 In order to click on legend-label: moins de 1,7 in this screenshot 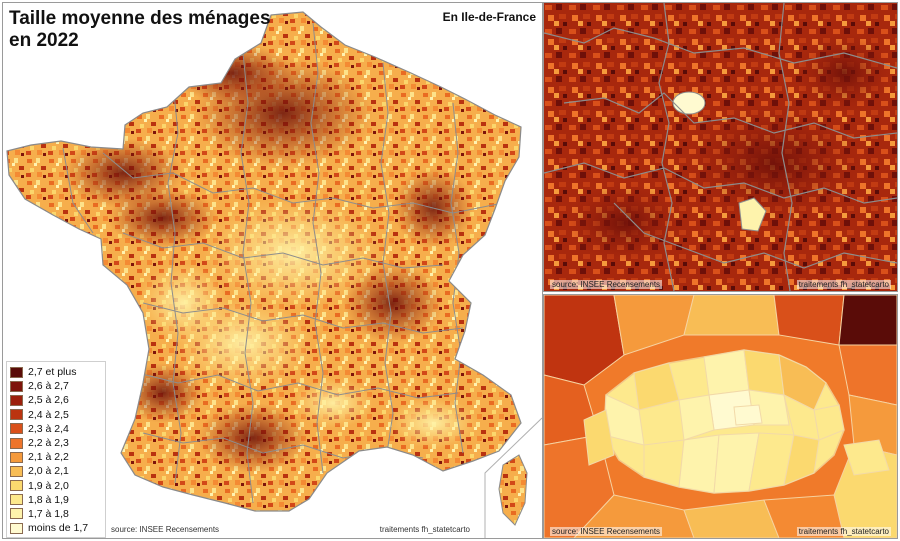, I will do `click(58, 528)`.